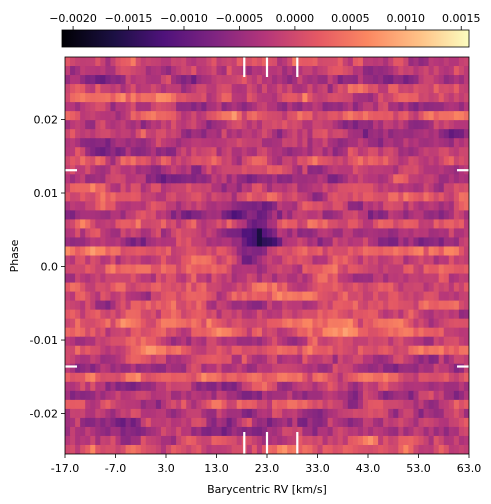 This screenshot has height=504, width=491. Describe the element at coordinates (46, 193) in the screenshot. I see `y-tick-label: 0.01` at that location.